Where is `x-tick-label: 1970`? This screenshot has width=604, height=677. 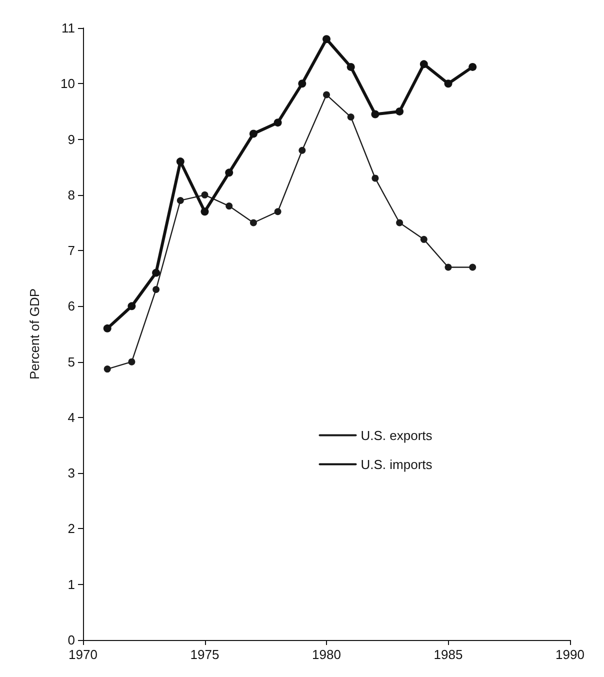 x-tick-label: 1970 is located at coordinates (83, 654).